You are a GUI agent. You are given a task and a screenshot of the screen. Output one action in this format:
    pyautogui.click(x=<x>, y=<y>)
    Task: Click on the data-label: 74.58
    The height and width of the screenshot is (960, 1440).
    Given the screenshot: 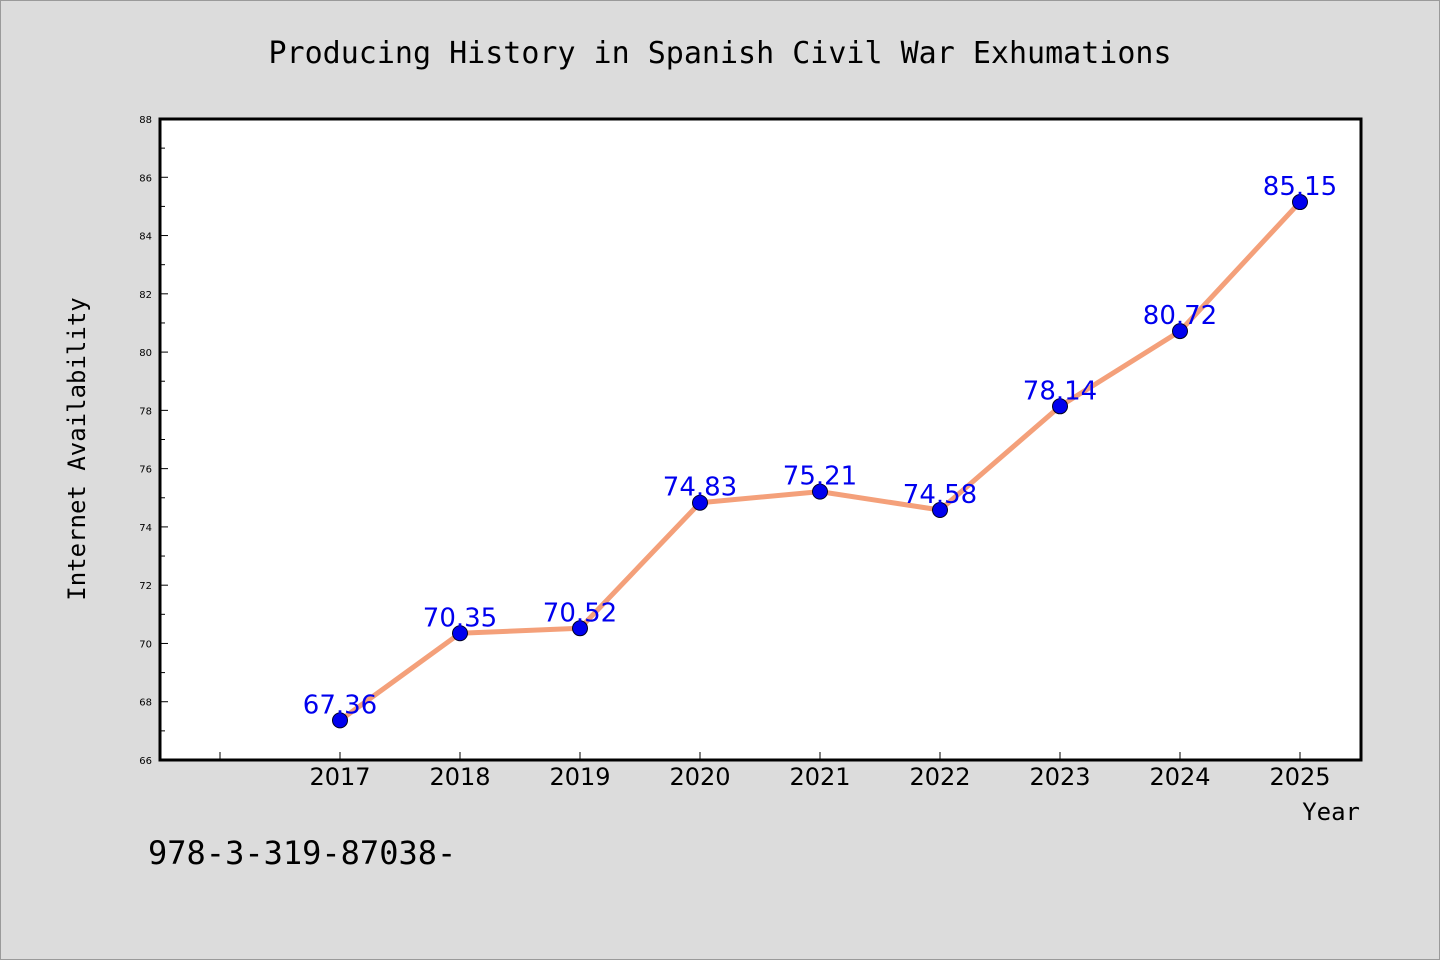 What is the action you would take?
    pyautogui.click(x=940, y=495)
    